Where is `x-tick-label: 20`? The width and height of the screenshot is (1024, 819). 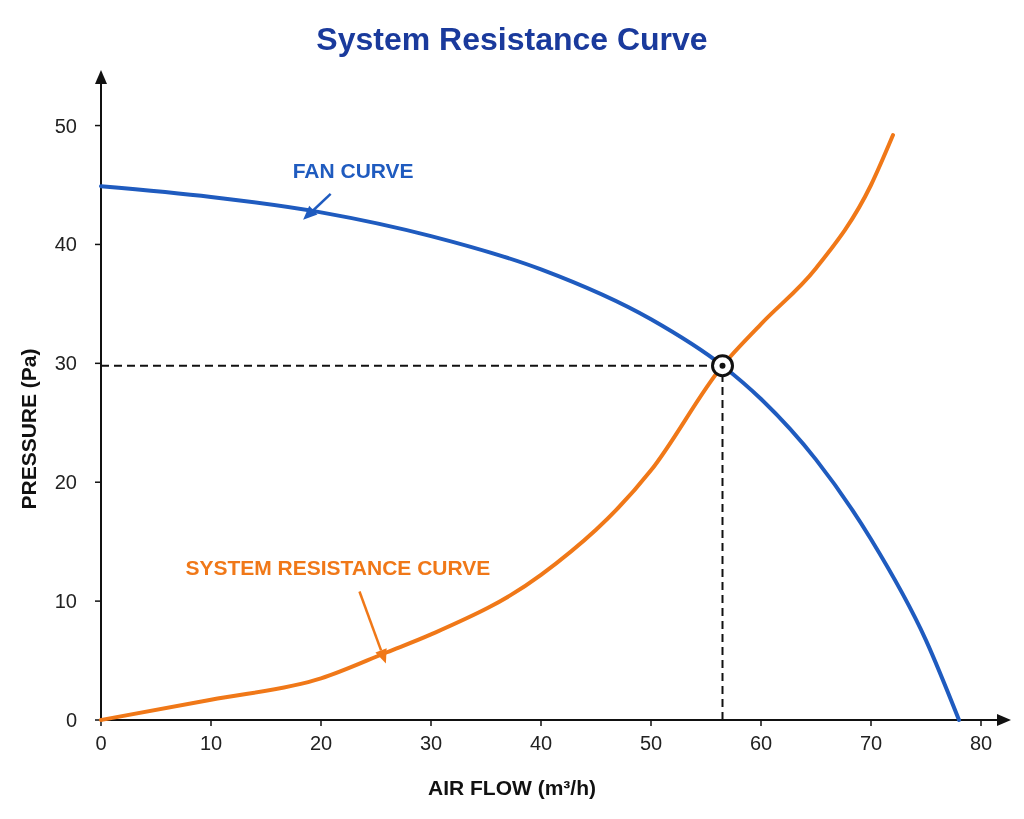
x-tick-label: 20 is located at coordinates (321, 743).